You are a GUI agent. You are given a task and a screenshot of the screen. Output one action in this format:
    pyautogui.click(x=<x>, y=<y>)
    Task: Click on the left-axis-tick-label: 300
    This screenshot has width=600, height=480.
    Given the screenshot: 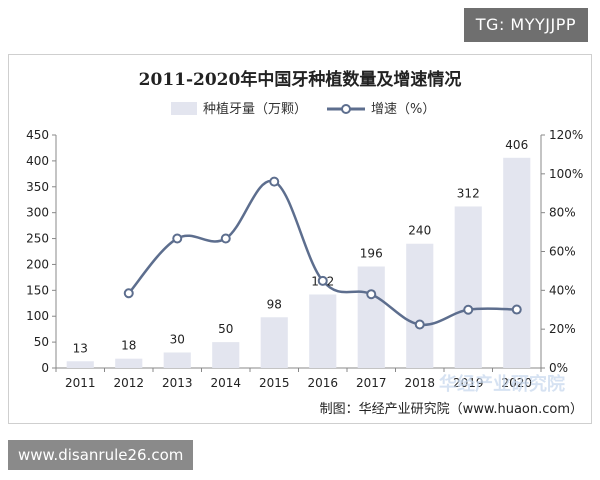 What is the action you would take?
    pyautogui.click(x=37, y=213)
    